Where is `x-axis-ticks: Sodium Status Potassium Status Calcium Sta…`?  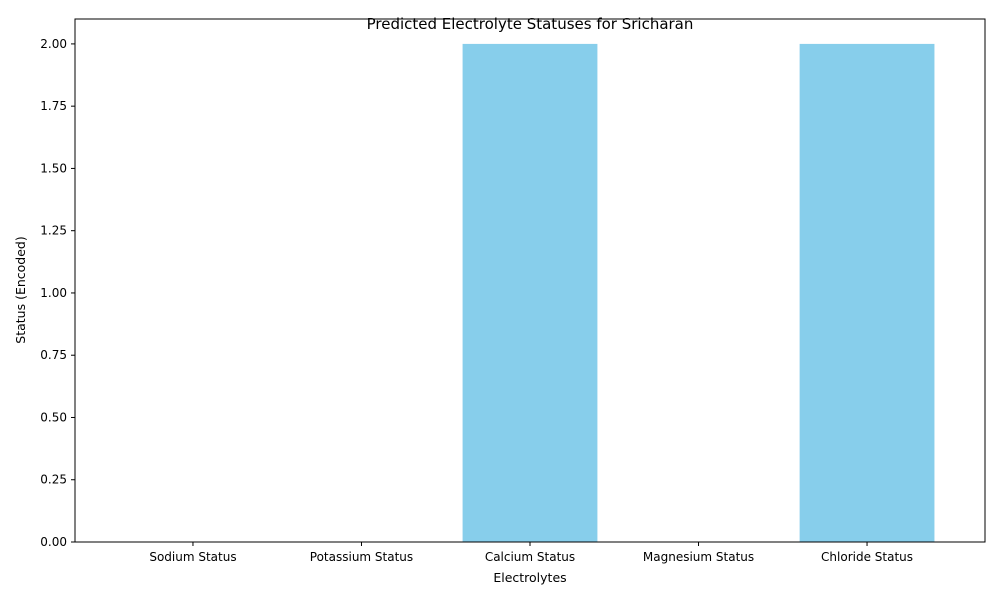
x-axis-ticks: Sodium Status Potassium Status Calcium Sta… is located at coordinates (531, 553).